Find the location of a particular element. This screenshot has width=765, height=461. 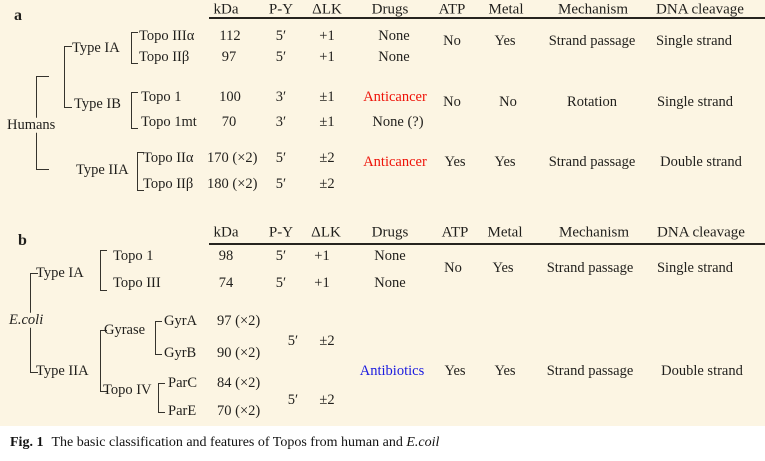

panel-a-organism-label: Humans is located at coordinates (31, 125).